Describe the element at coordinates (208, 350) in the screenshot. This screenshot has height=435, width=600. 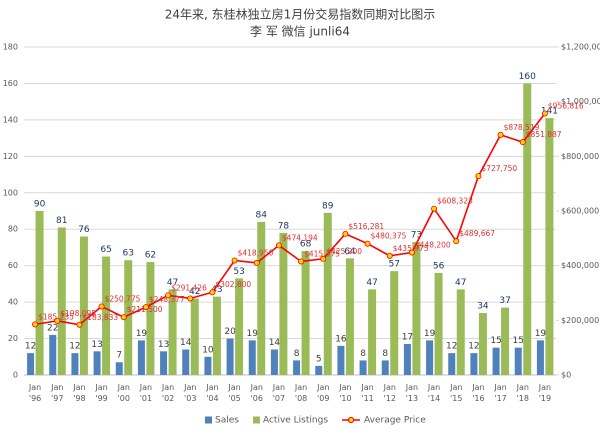
I see `bar-label: 10` at that location.